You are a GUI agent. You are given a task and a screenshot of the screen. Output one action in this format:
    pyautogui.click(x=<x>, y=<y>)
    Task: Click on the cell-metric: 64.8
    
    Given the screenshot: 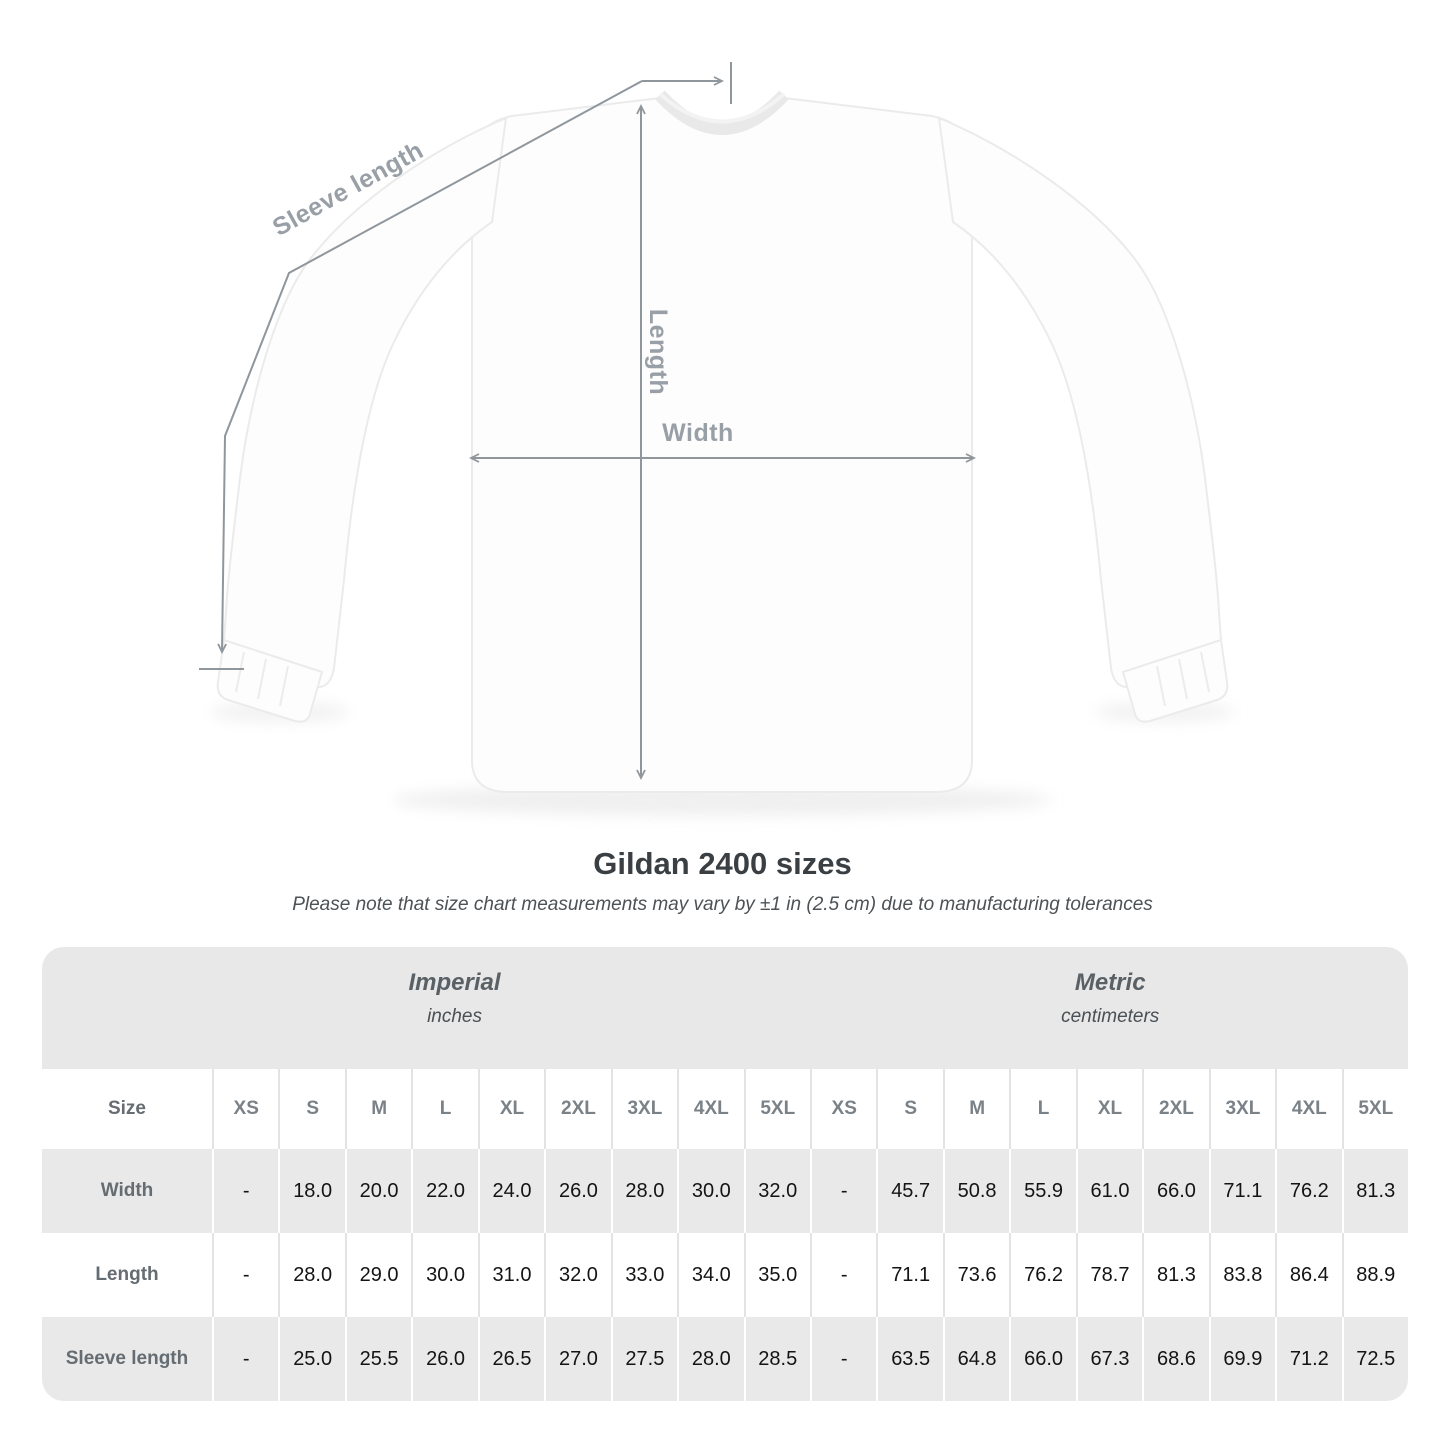 What is the action you would take?
    pyautogui.click(x=975, y=1359)
    